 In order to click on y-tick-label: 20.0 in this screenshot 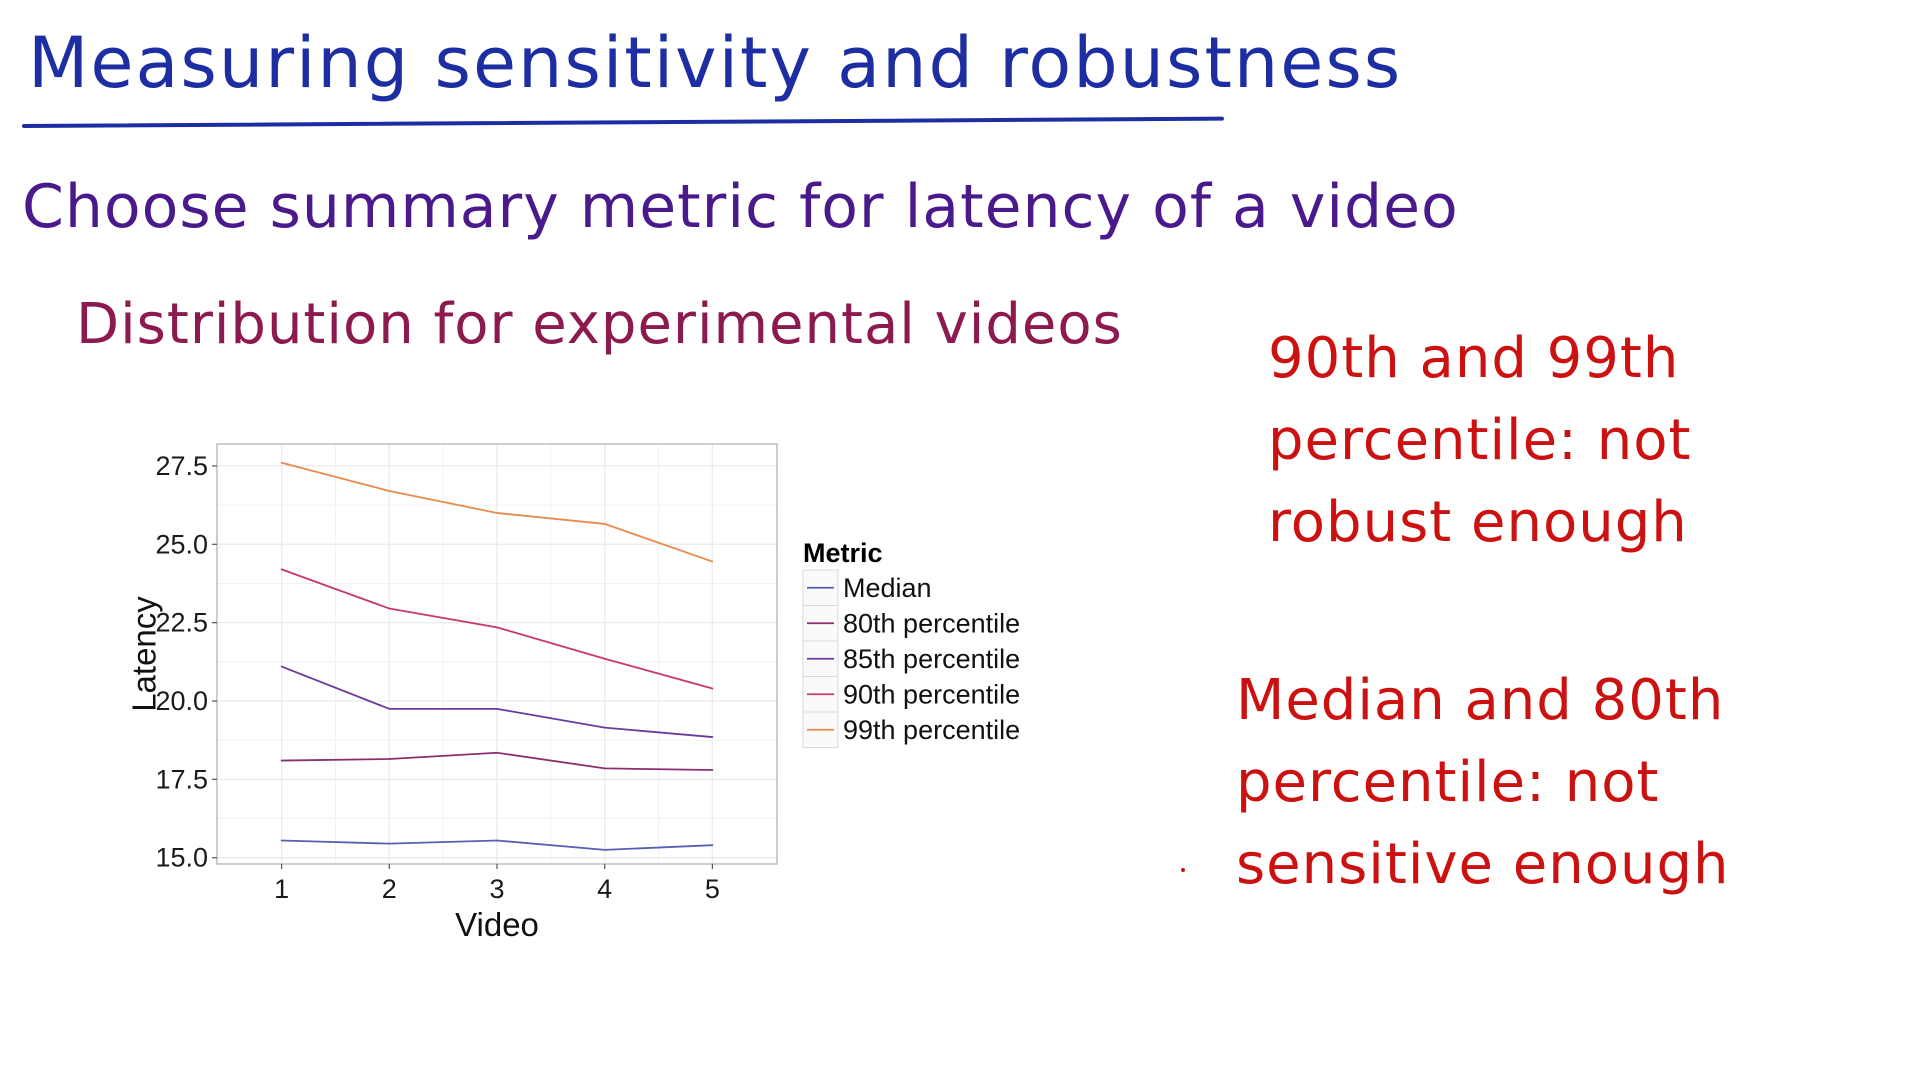, I will do `click(181, 701)`.